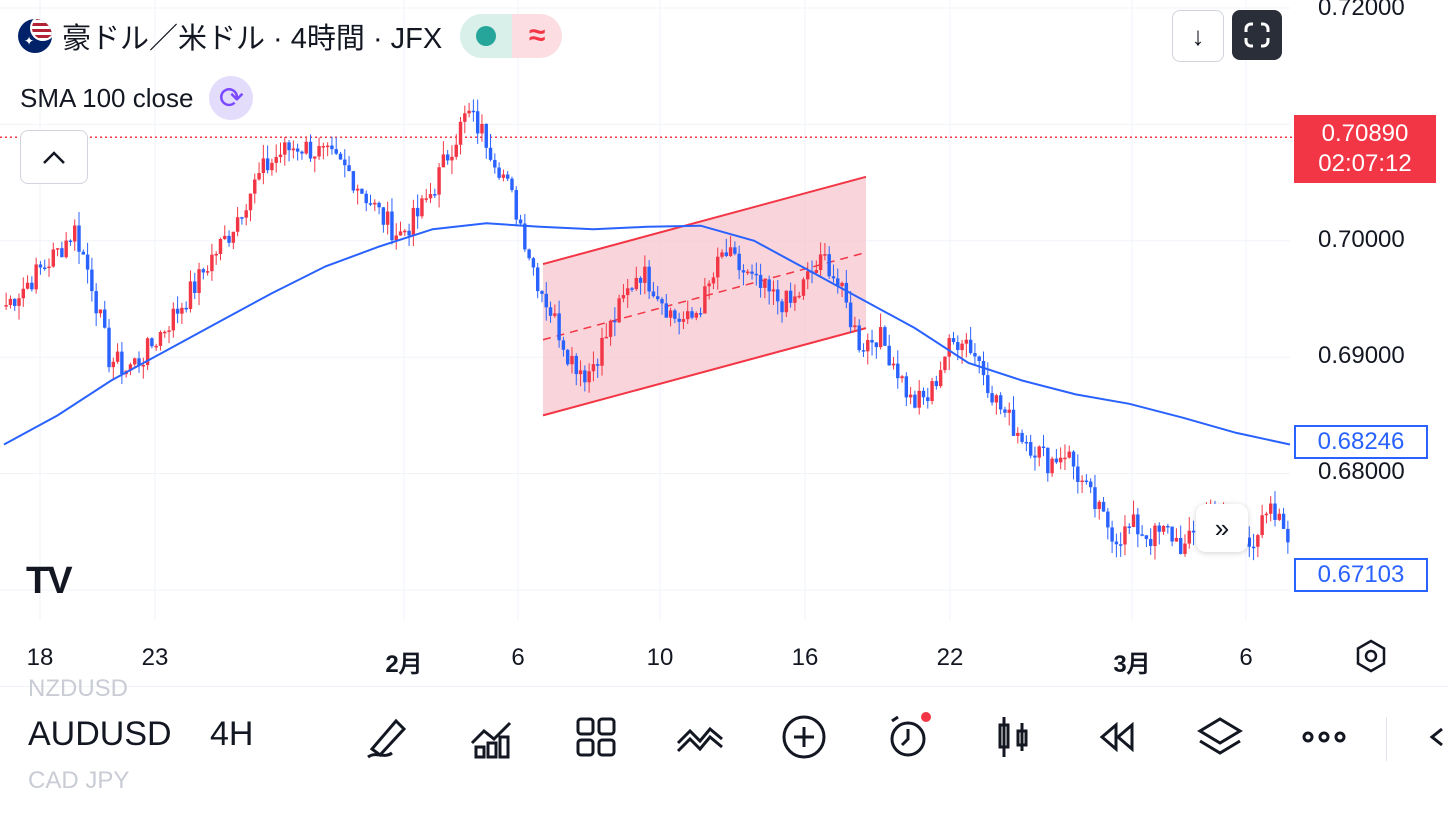  I want to click on symbol-selector: AUDUSD, so click(100, 734).